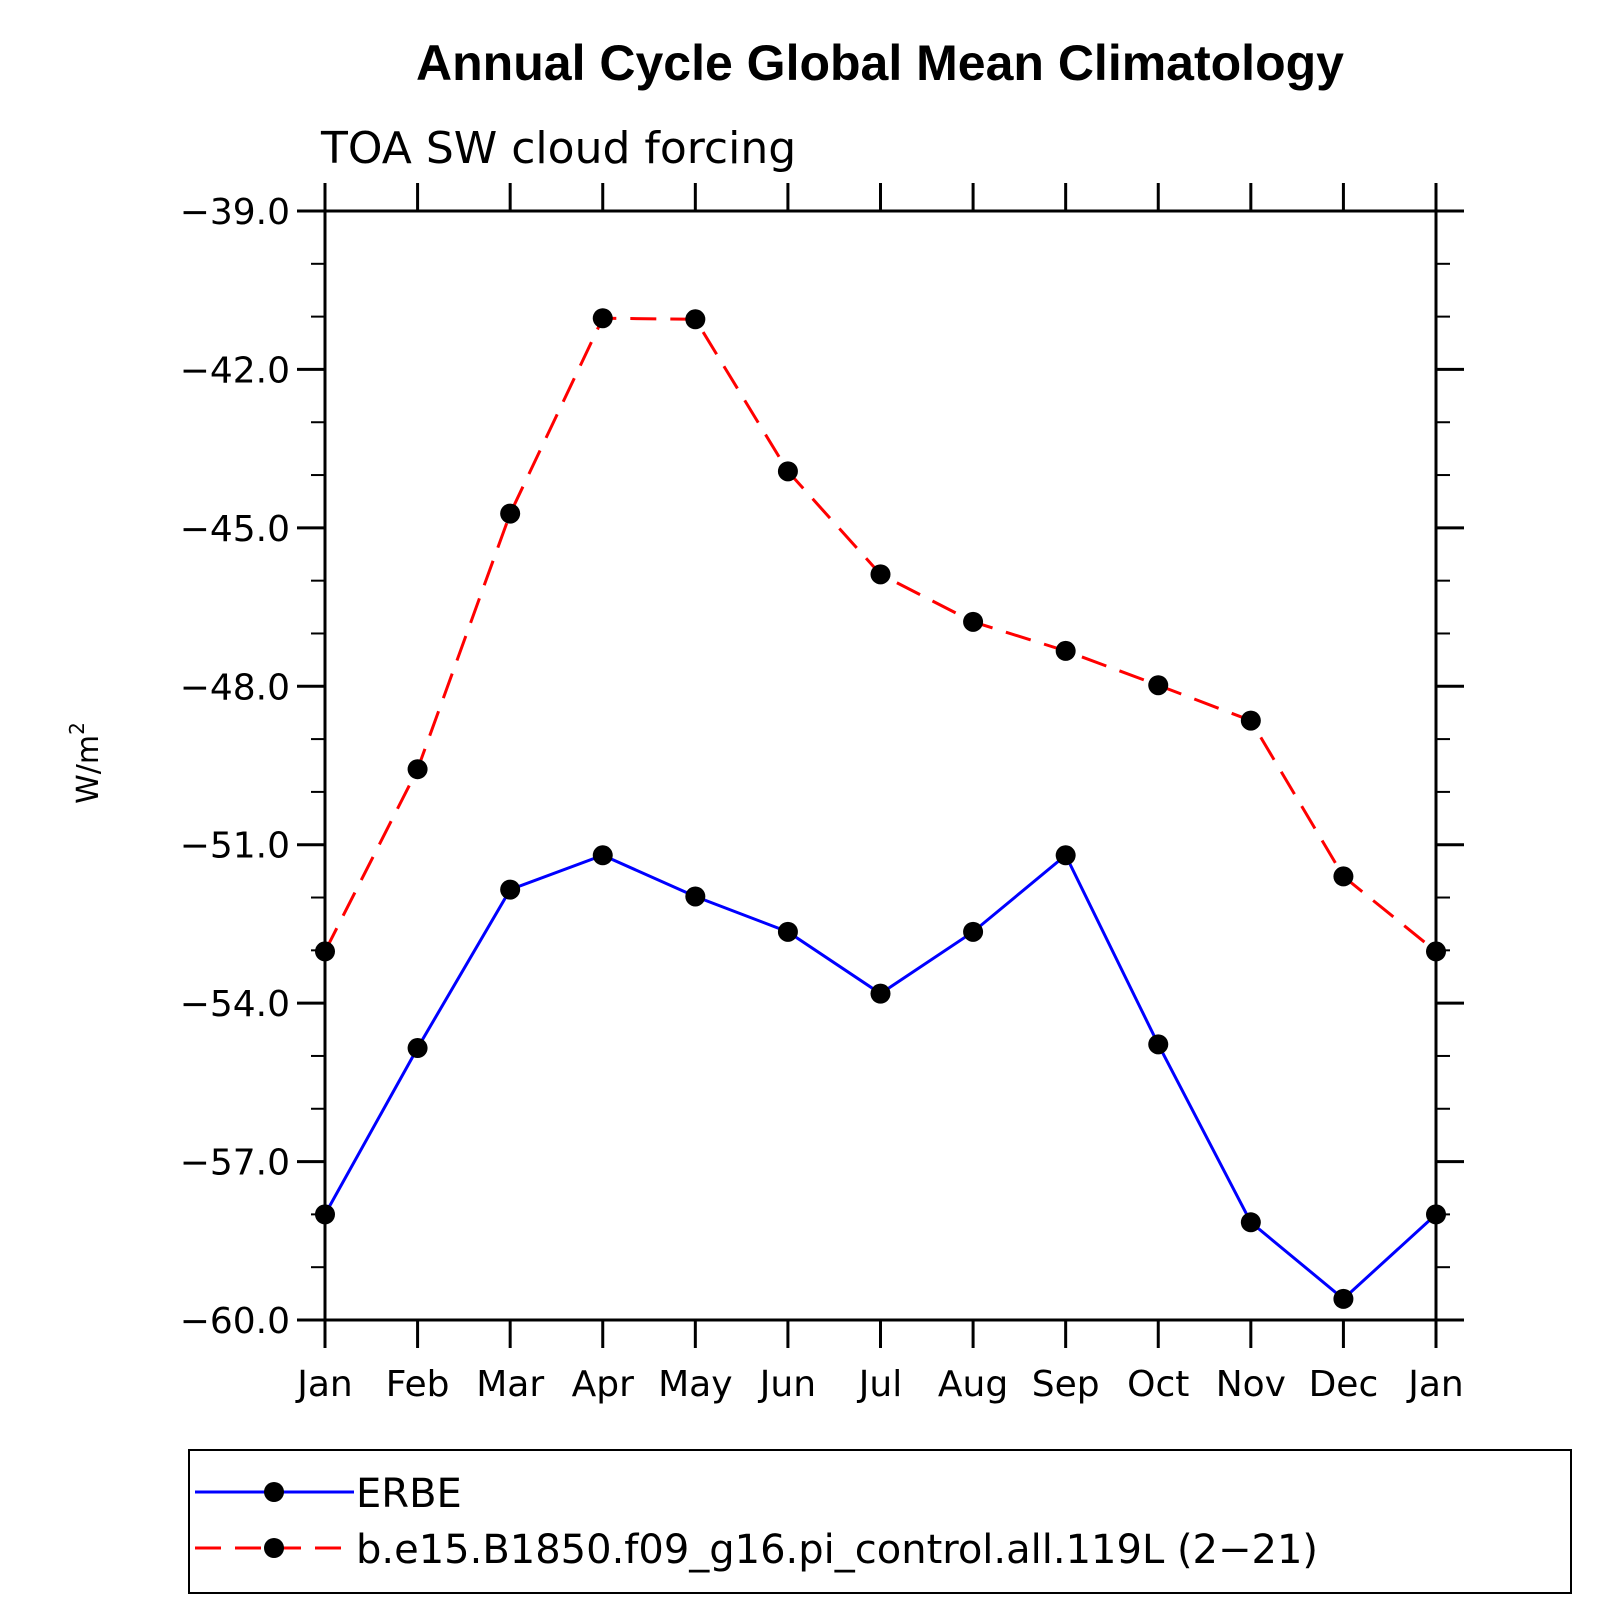  What do you see at coordinates (235, 529) in the screenshot?
I see `y-tick-label: −45.0` at bounding box center [235, 529].